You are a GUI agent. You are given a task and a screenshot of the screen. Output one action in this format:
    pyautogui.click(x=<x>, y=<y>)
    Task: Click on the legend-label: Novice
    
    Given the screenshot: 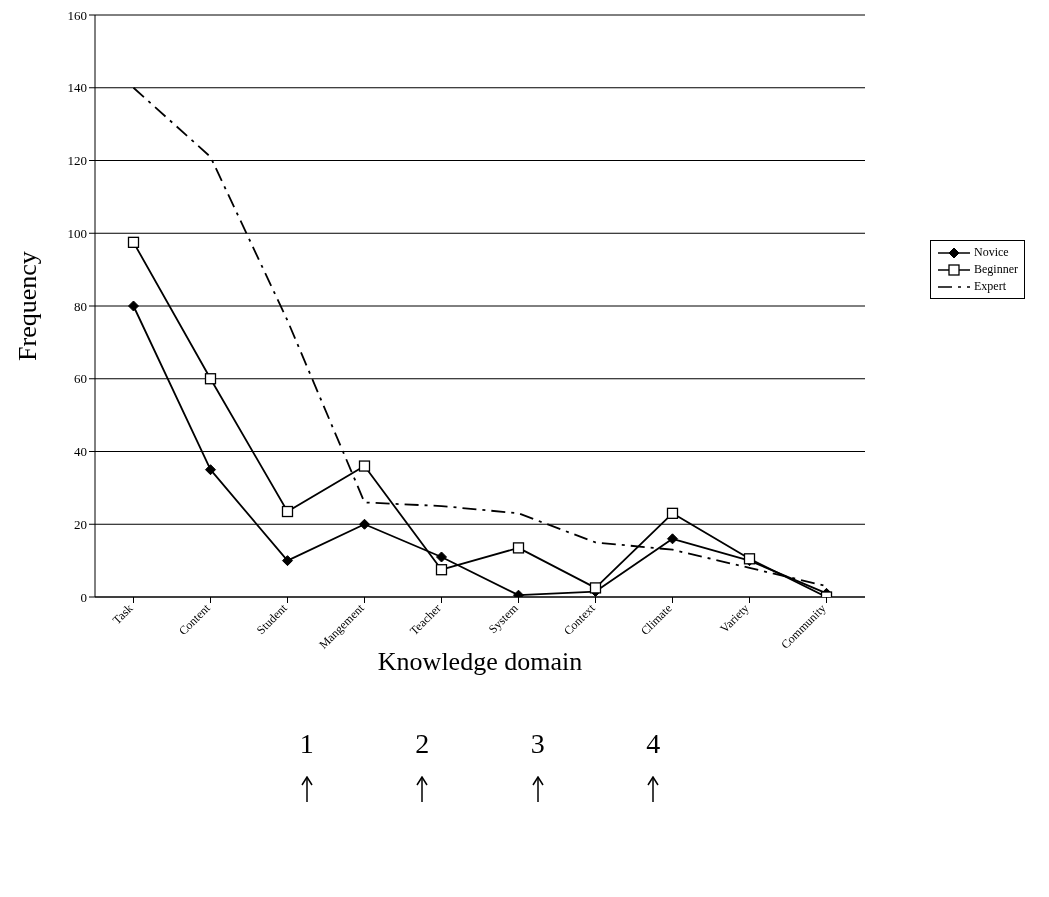 What is the action you would take?
    pyautogui.click(x=991, y=252)
    